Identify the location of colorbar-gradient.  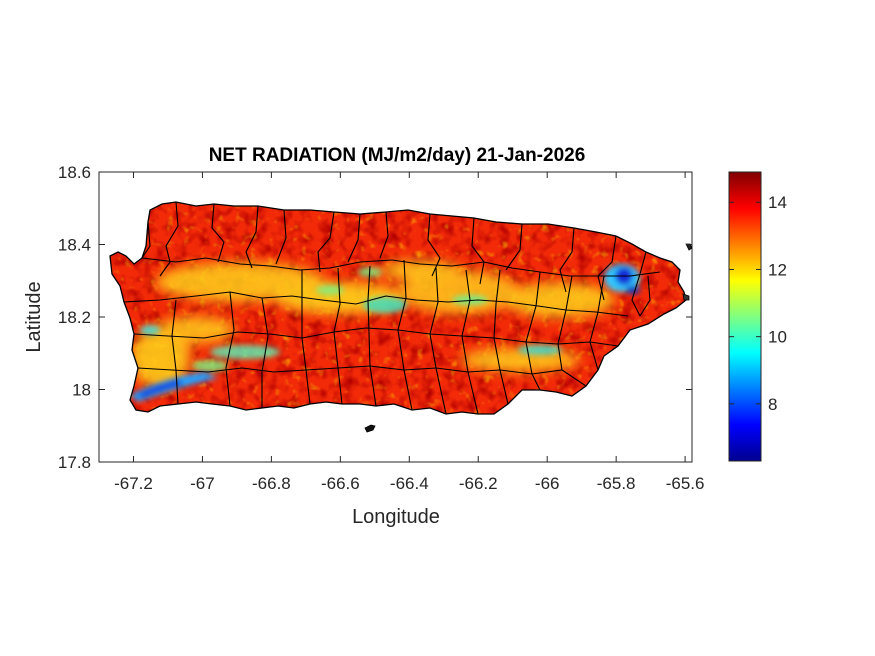
(745, 316).